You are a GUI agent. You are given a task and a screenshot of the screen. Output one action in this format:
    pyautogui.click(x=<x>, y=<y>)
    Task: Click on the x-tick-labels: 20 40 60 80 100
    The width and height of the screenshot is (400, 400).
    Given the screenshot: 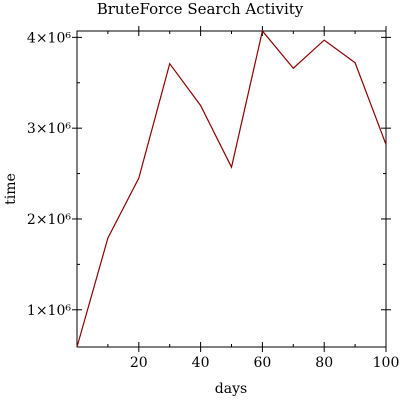 What is the action you would take?
    pyautogui.click(x=264, y=363)
    